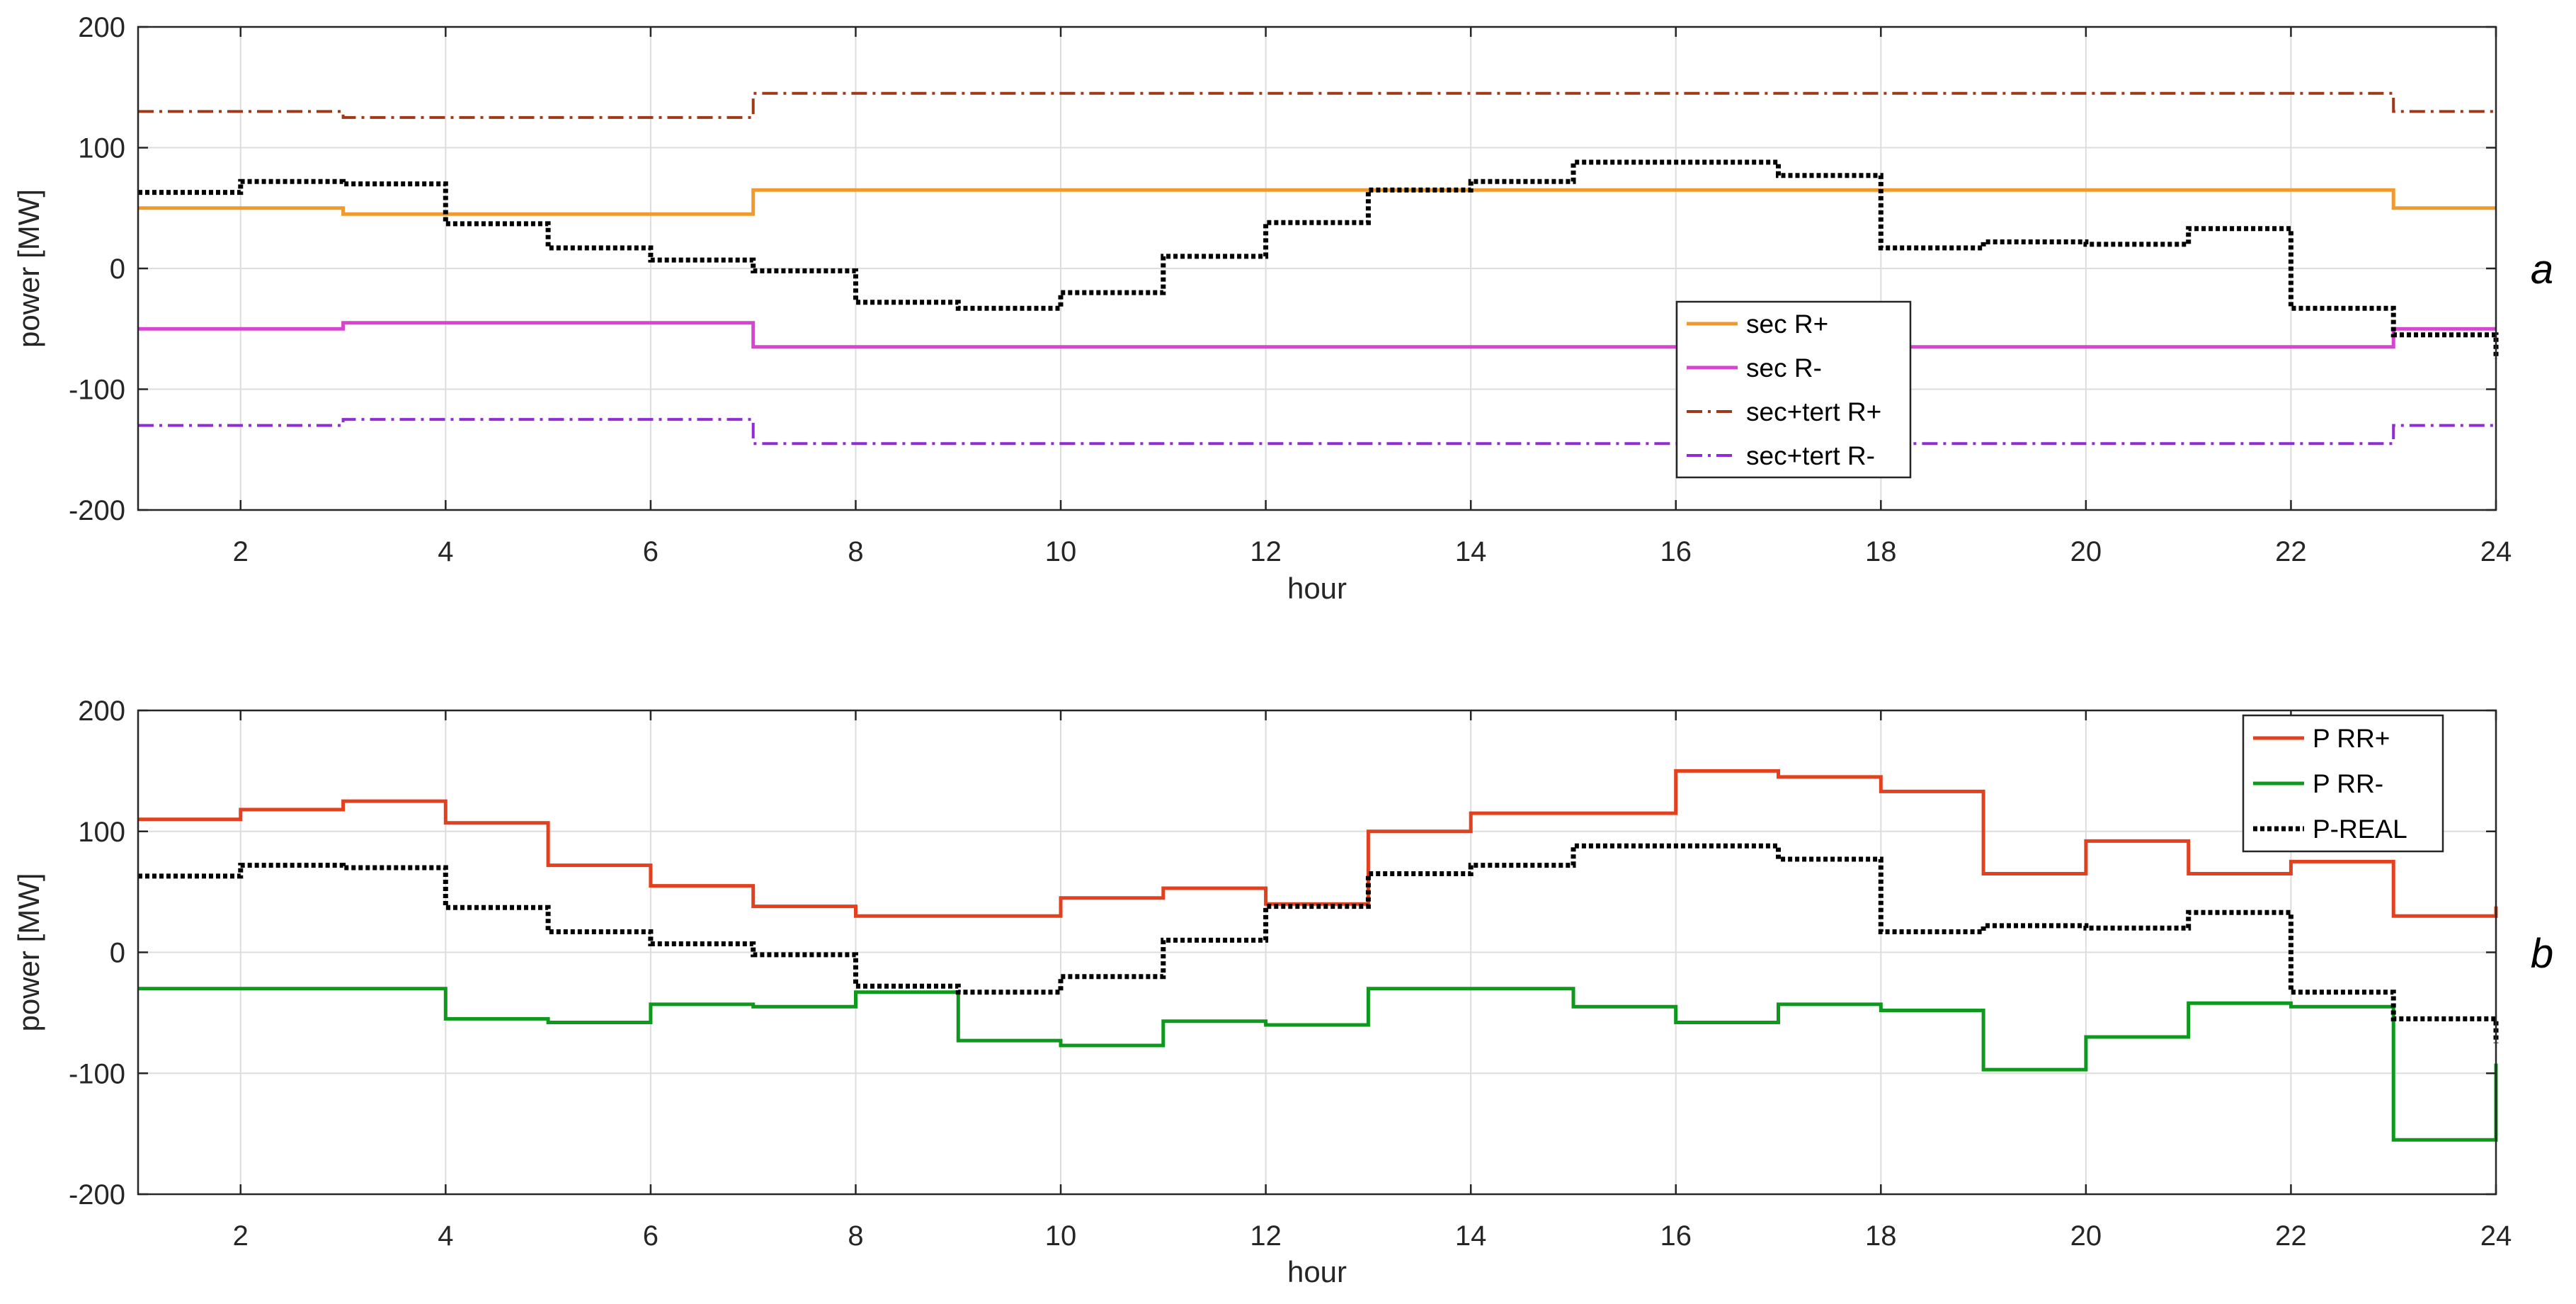 Image resolution: width=2576 pixels, height=1304 pixels. What do you see at coordinates (1784, 367) in the screenshot?
I see `legend-label: sec R-` at bounding box center [1784, 367].